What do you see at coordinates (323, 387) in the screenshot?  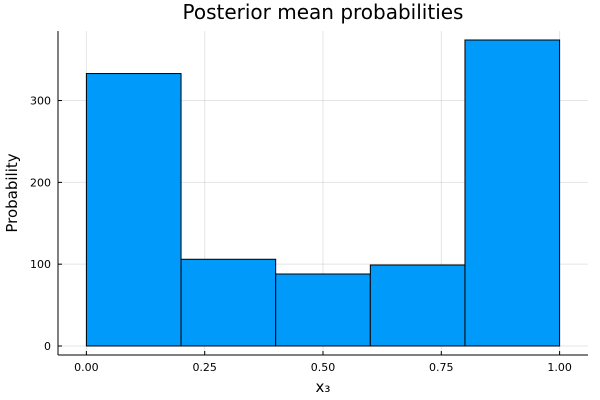 I see `x-axis-label: x₃` at bounding box center [323, 387].